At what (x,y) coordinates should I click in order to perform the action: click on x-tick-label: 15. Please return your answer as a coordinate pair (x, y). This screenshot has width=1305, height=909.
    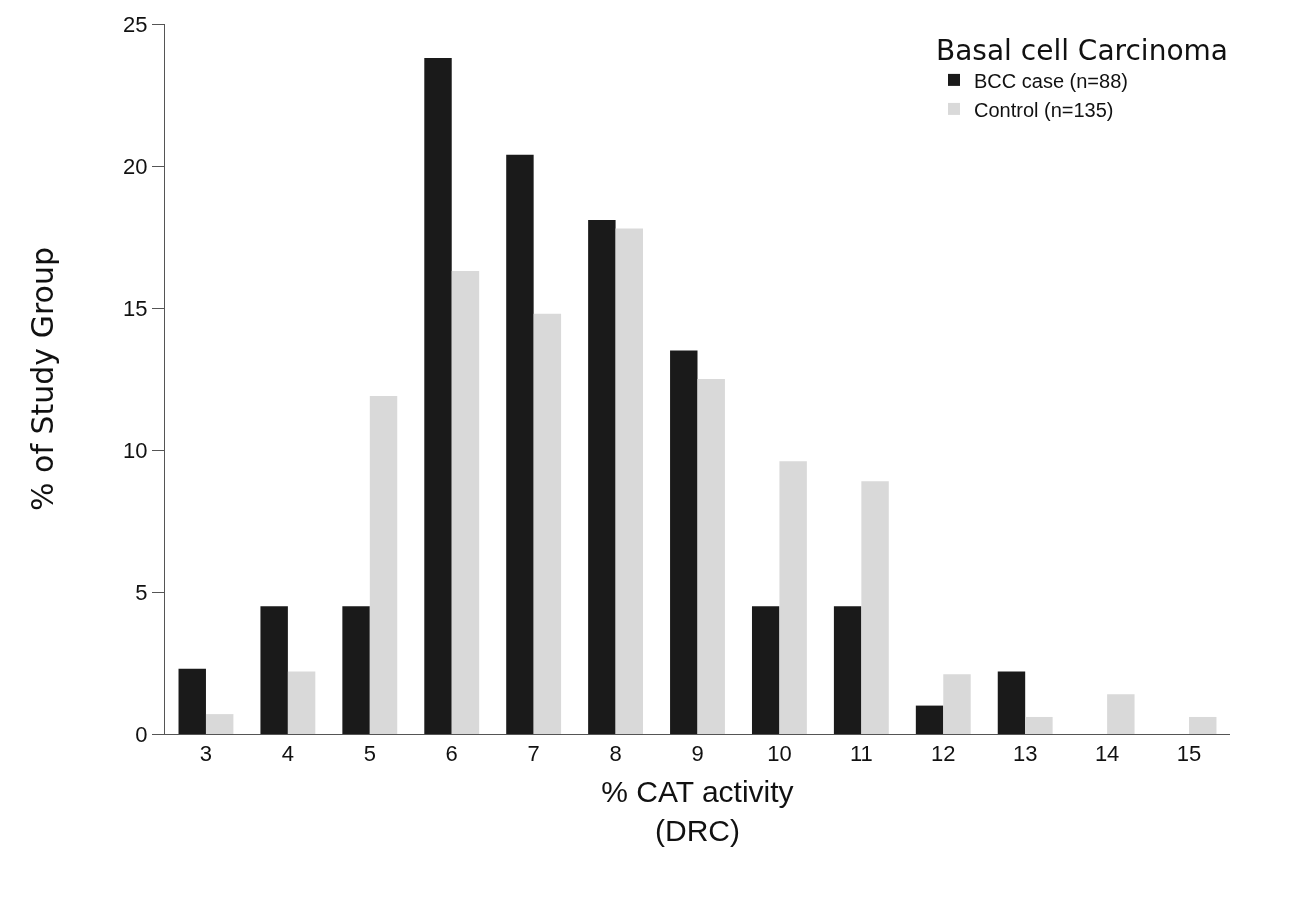
    Looking at the image, I should click on (1189, 754).